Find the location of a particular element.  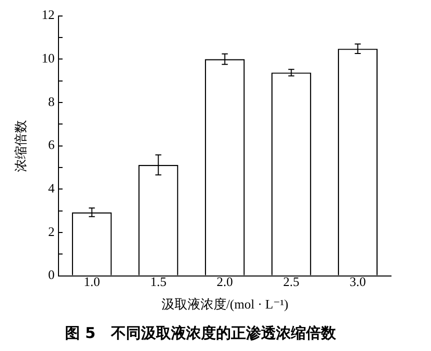

y-tick-label: 12 is located at coordinates (48, 14).